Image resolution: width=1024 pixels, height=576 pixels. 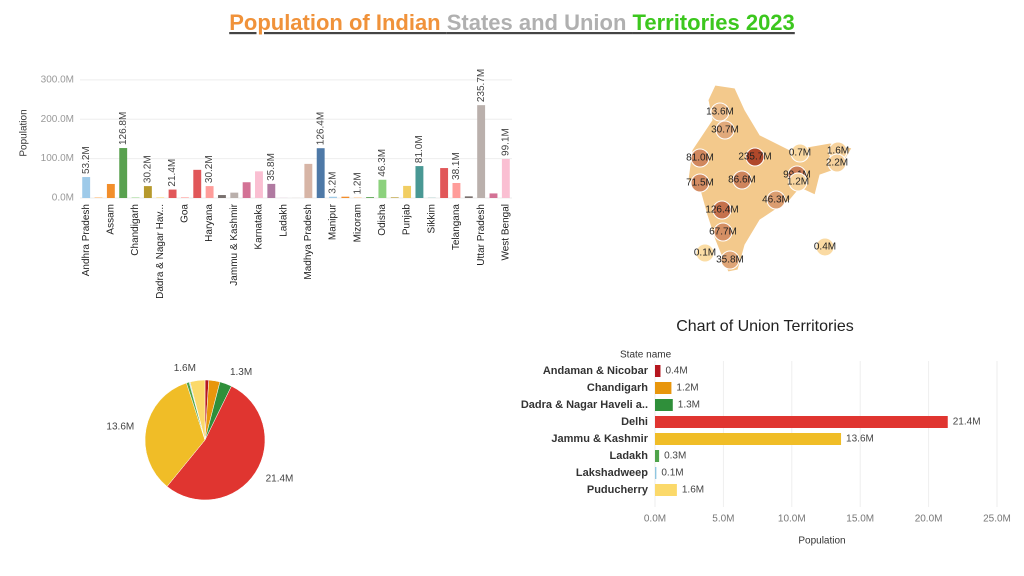 What do you see at coordinates (185, 213) in the screenshot?
I see `x-tick-label: Goa` at bounding box center [185, 213].